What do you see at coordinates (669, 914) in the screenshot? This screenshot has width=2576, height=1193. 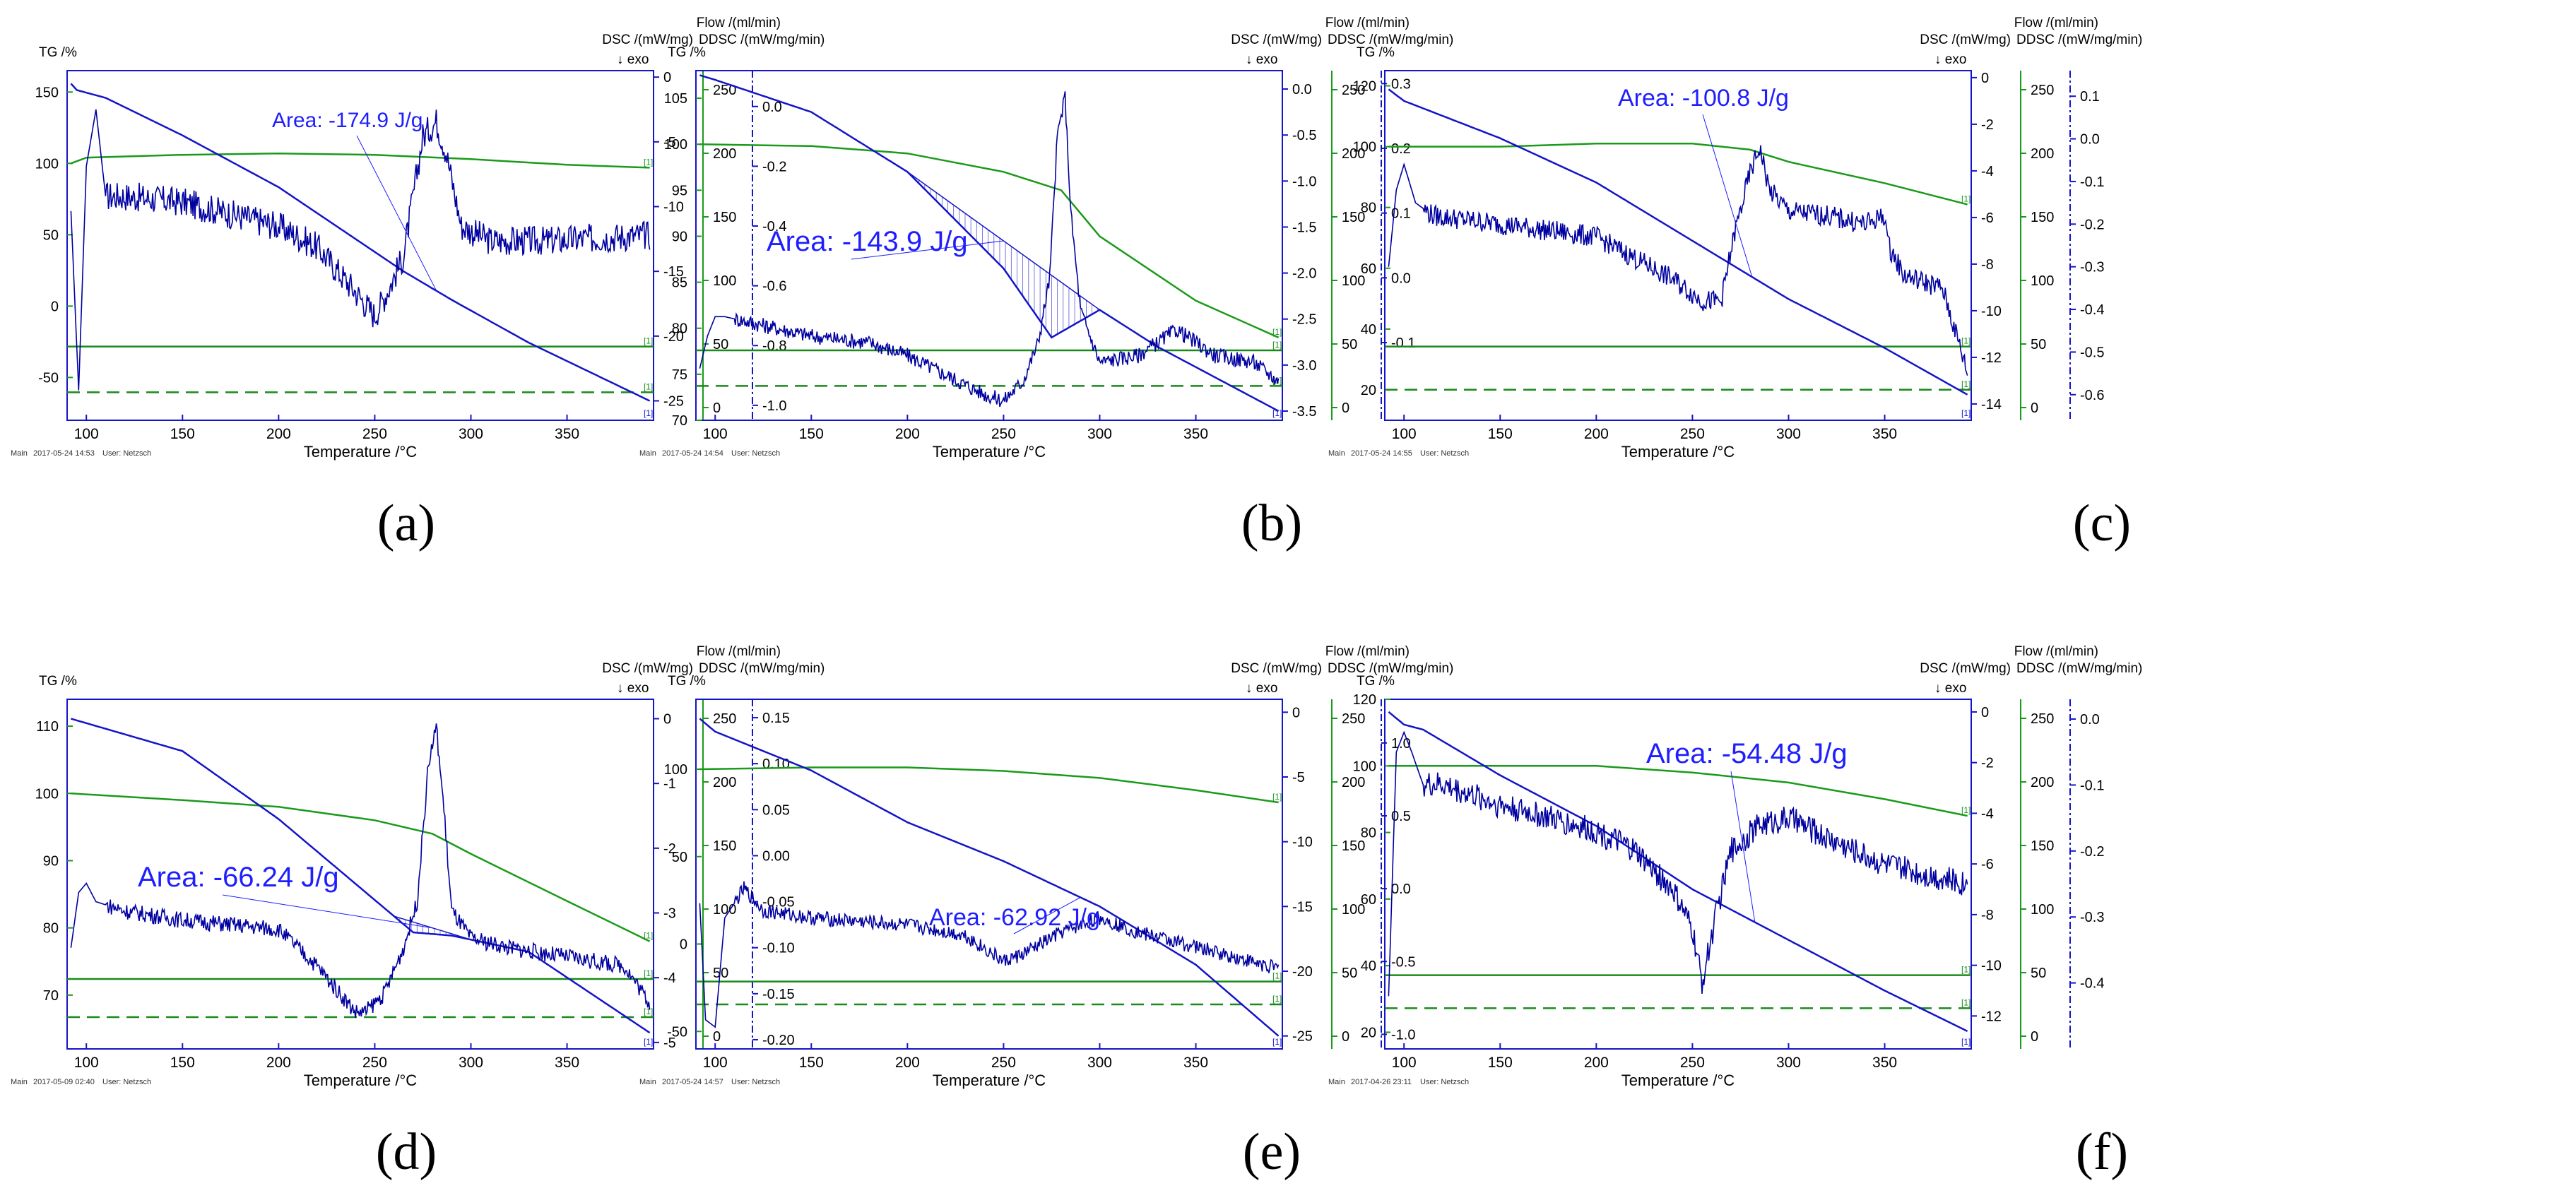 I see `dsc-tick-label: -3` at bounding box center [669, 914].